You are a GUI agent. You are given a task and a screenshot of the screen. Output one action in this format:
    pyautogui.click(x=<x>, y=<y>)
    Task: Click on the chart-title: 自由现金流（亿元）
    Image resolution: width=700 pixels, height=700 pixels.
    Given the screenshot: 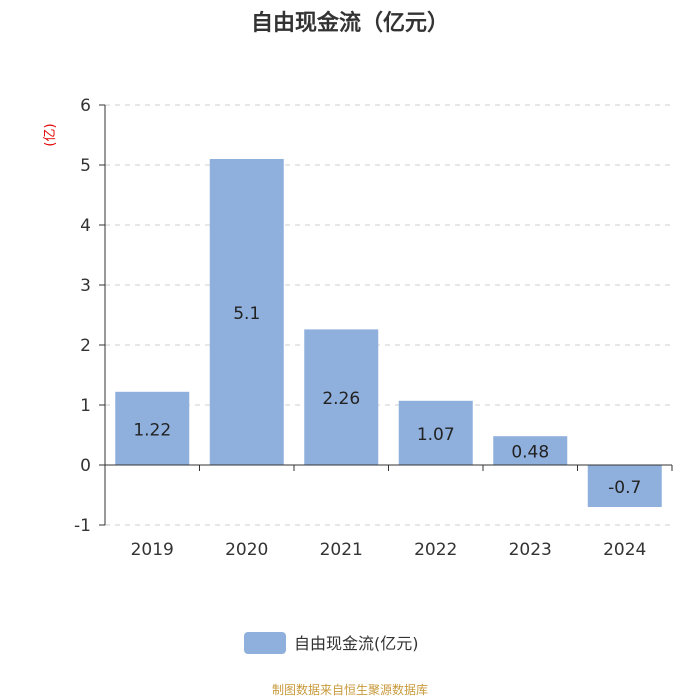 What is the action you would take?
    pyautogui.click(x=350, y=23)
    